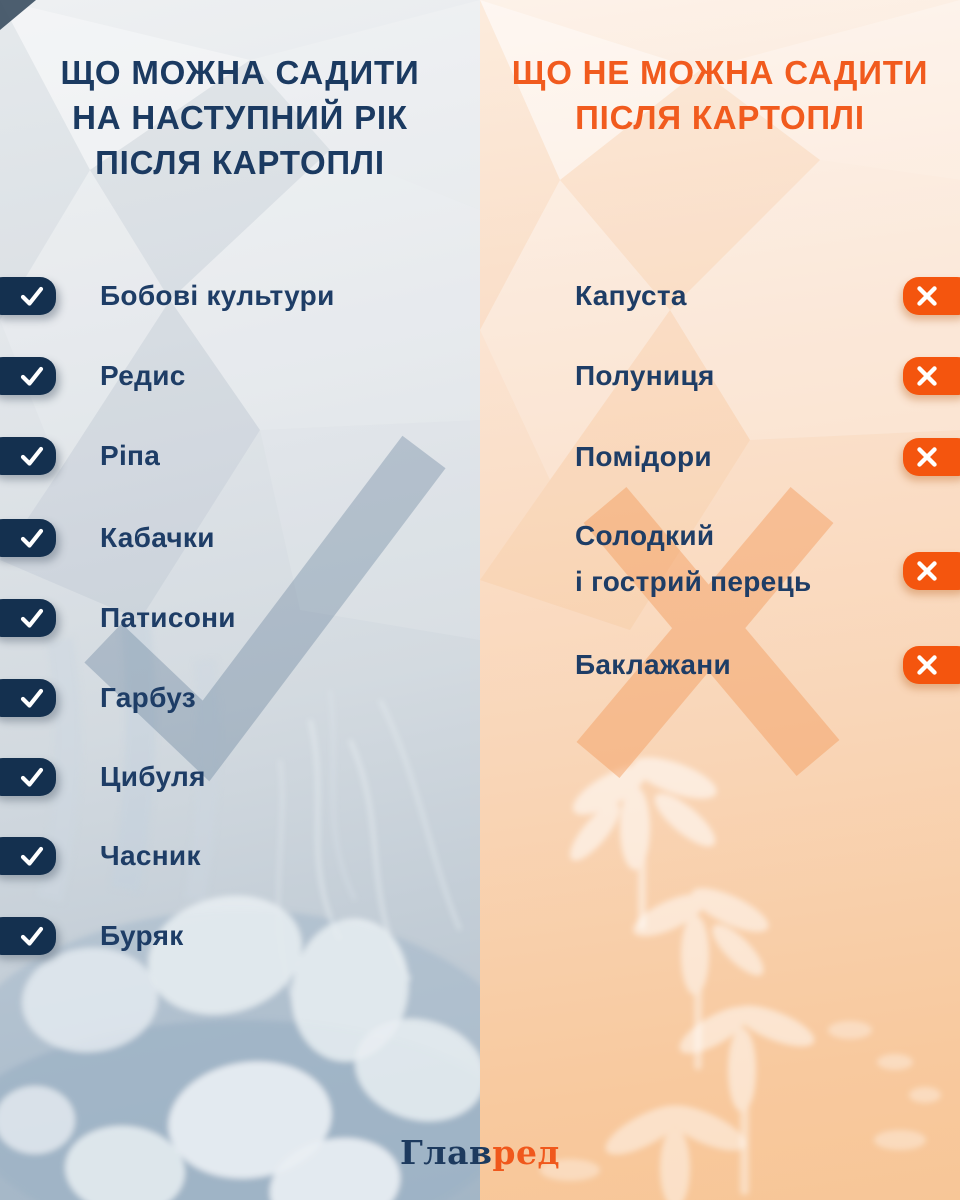 The image size is (960, 1200). What do you see at coordinates (446, 1152) in the screenshot?
I see `logo-part-glav: Глав` at bounding box center [446, 1152].